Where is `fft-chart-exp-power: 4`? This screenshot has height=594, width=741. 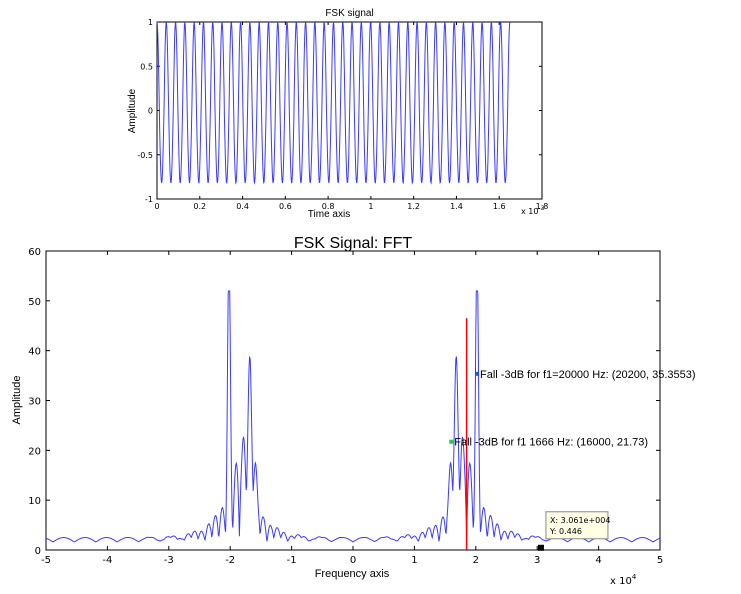 fft-chart-exp-power: 4 is located at coordinates (634, 577).